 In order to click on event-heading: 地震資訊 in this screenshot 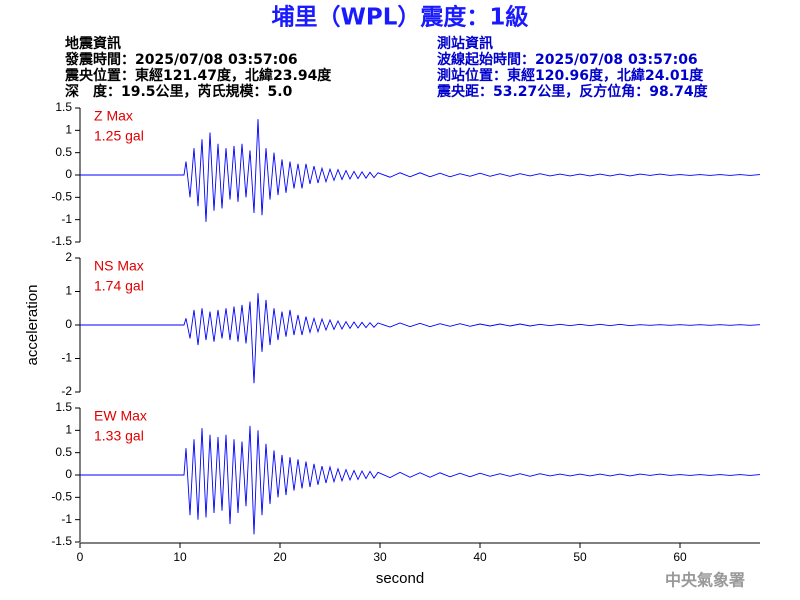, I will do `click(93, 43)`.